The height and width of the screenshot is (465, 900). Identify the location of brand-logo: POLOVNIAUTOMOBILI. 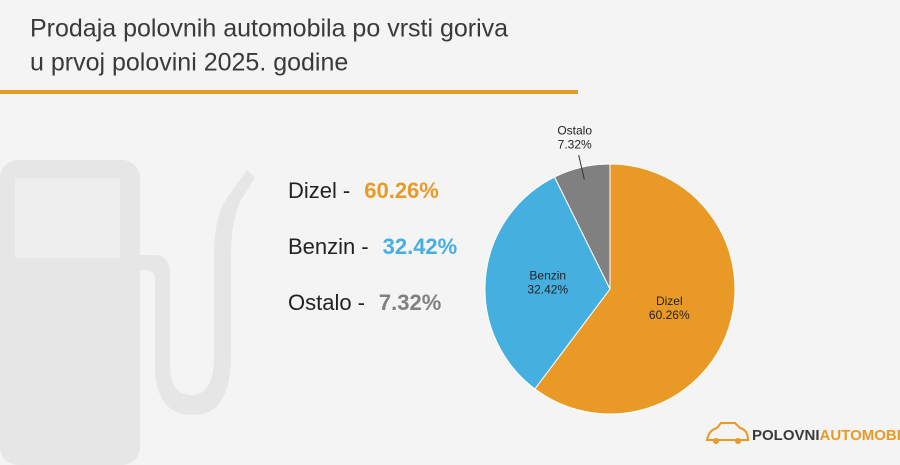
(802, 433).